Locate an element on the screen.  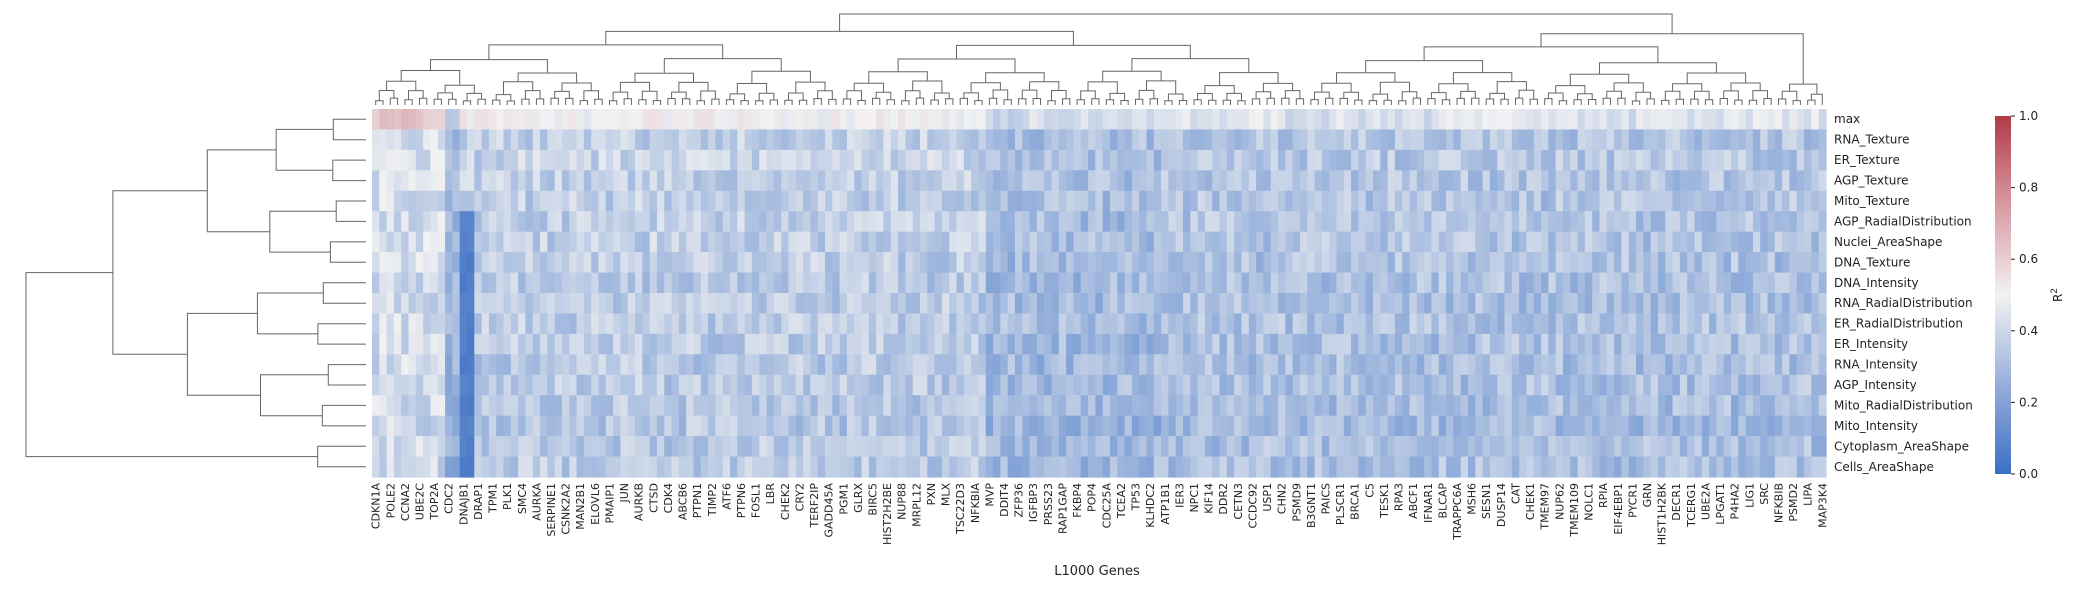
column-label: POP4 is located at coordinates (1092, 497).